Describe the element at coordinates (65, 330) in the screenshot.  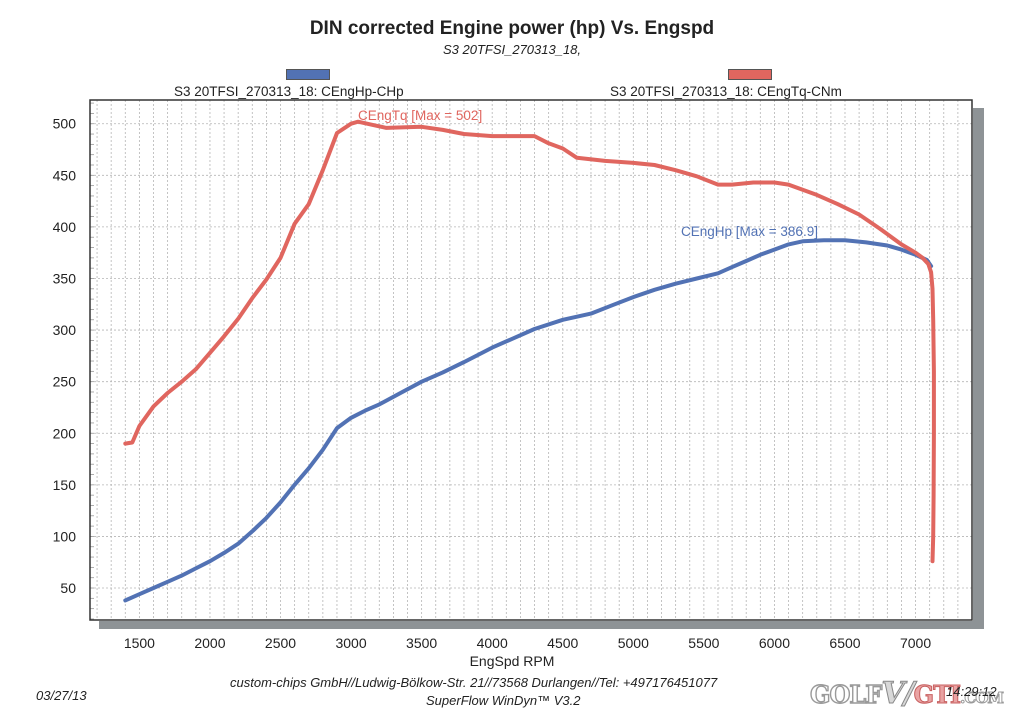
I see `y-tick-label: 300` at that location.